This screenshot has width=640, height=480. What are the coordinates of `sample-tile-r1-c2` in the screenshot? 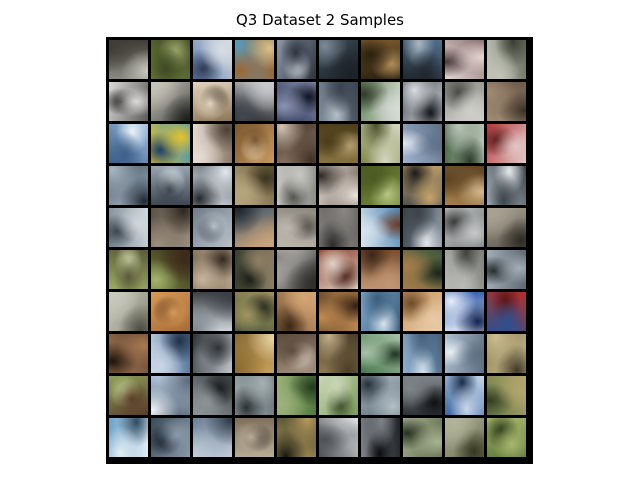 It's located at (170, 59).